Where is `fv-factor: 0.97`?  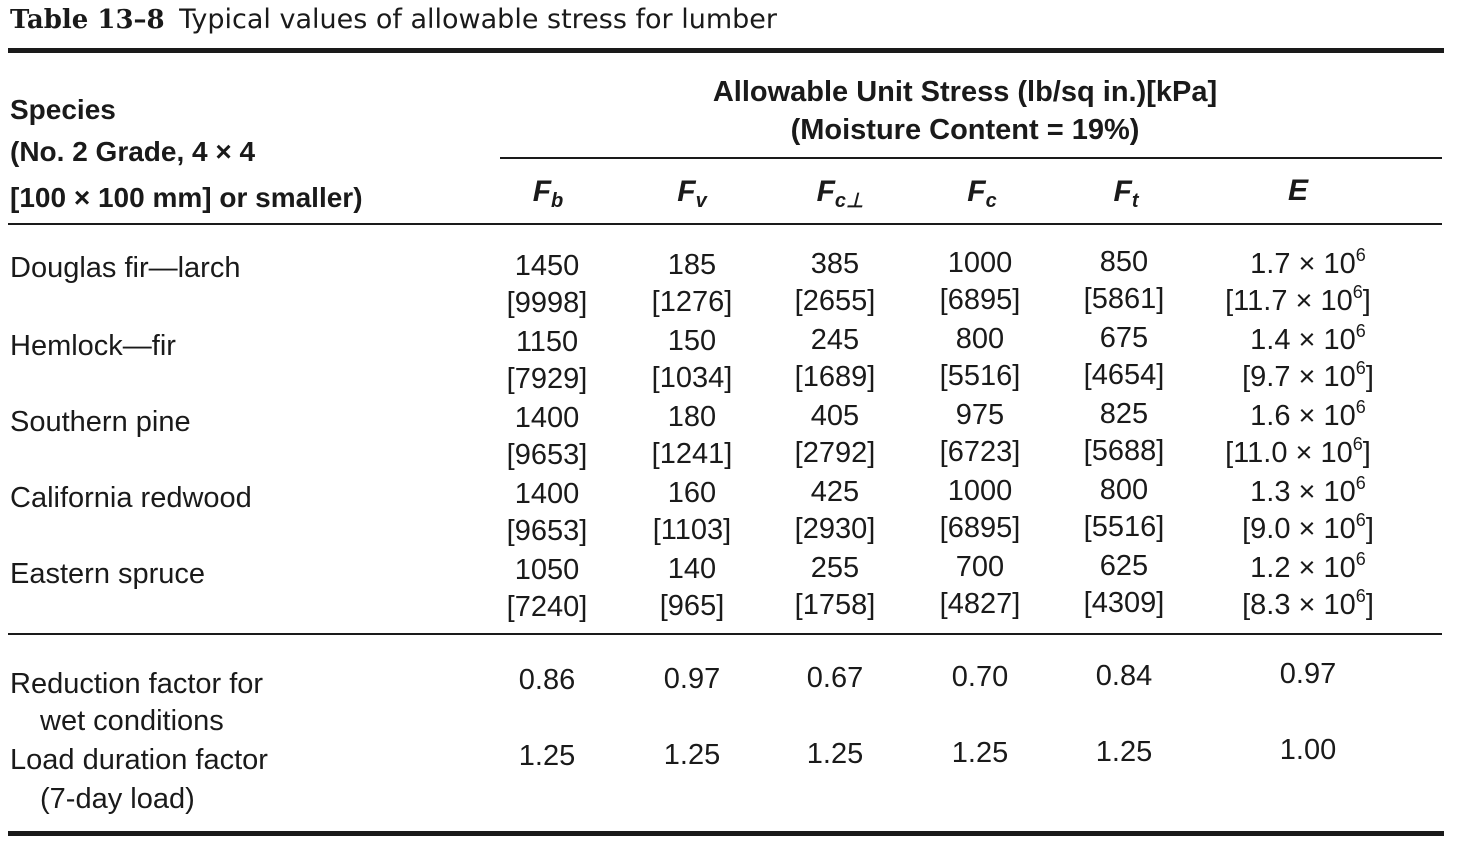
fv-factor: 0.97 is located at coordinates (692, 679).